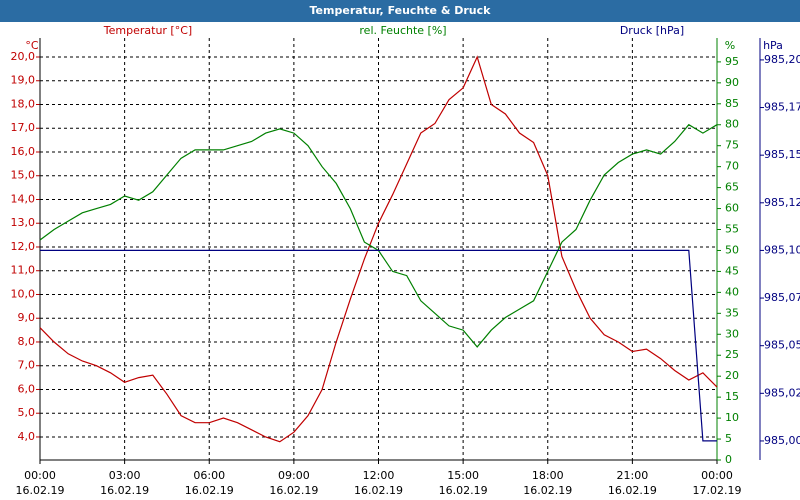 Image resolution: width=800 pixels, height=500 pixels. Describe the element at coordinates (732, 312) in the screenshot. I see `y2-tick-label: 35` at that location.